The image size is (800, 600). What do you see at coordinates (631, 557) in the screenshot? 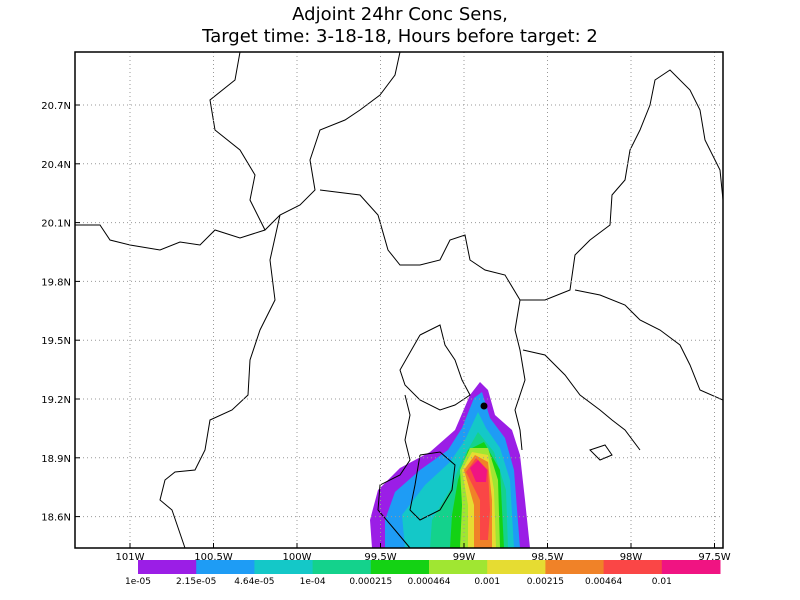
I see `x-tick-label: 98W` at bounding box center [631, 557].